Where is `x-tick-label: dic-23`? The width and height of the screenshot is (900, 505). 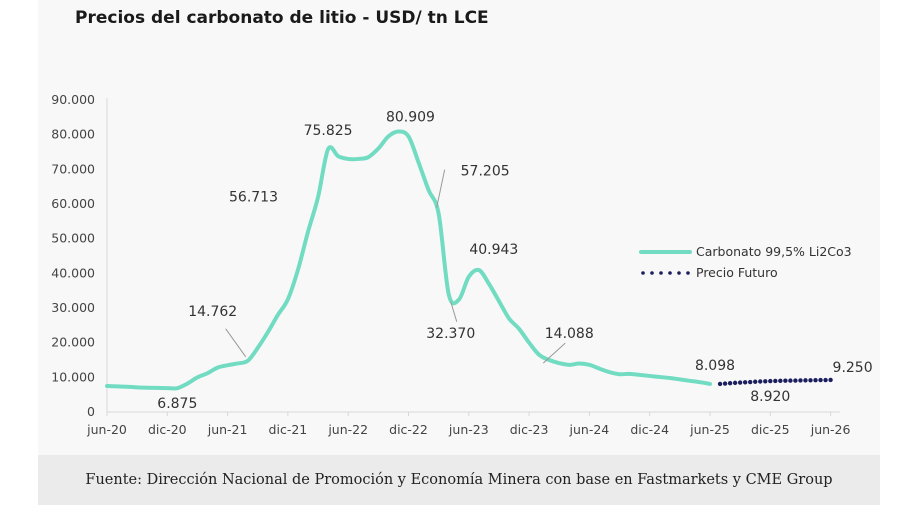
x-tick-label: dic-23 is located at coordinates (529, 429).